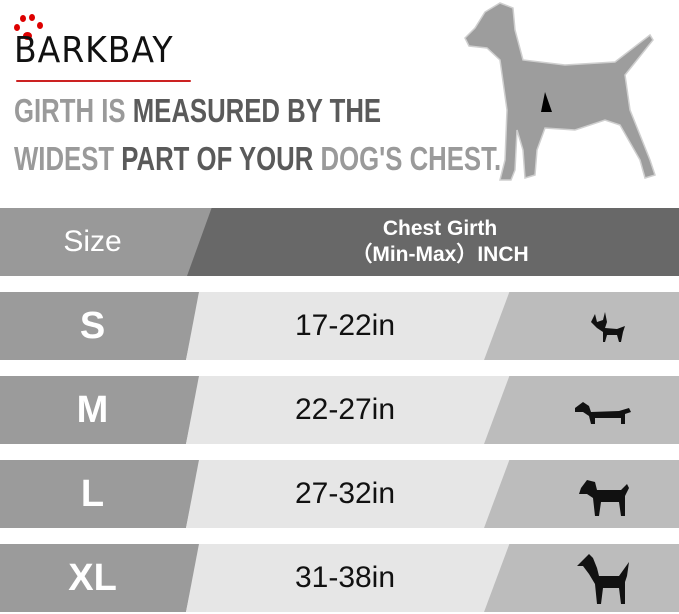 The height and width of the screenshot is (614, 679). What do you see at coordinates (221, 158) in the screenshot?
I see `headline-part: PART OF YOUR` at bounding box center [221, 158].